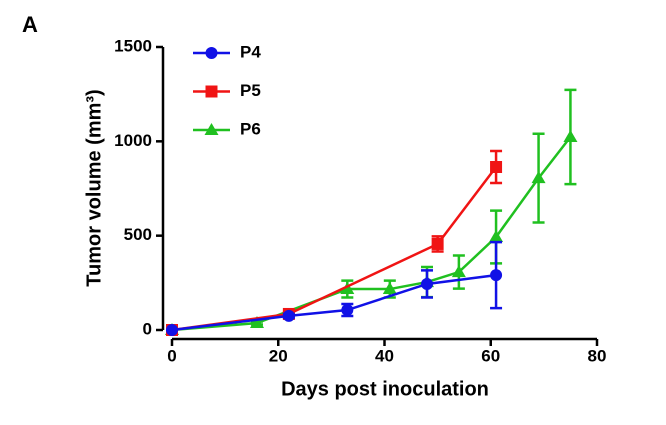  Describe the element at coordinates (133, 45) in the screenshot. I see `y-tick-label: 1500` at that location.